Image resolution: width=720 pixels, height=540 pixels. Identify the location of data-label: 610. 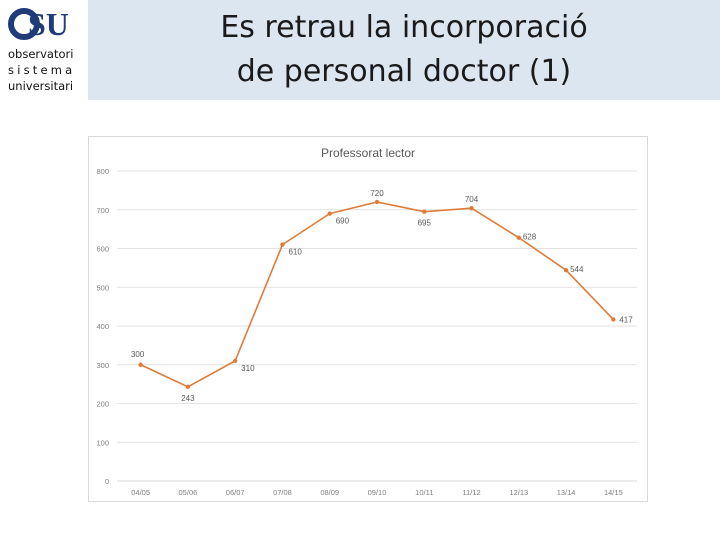
(295, 252).